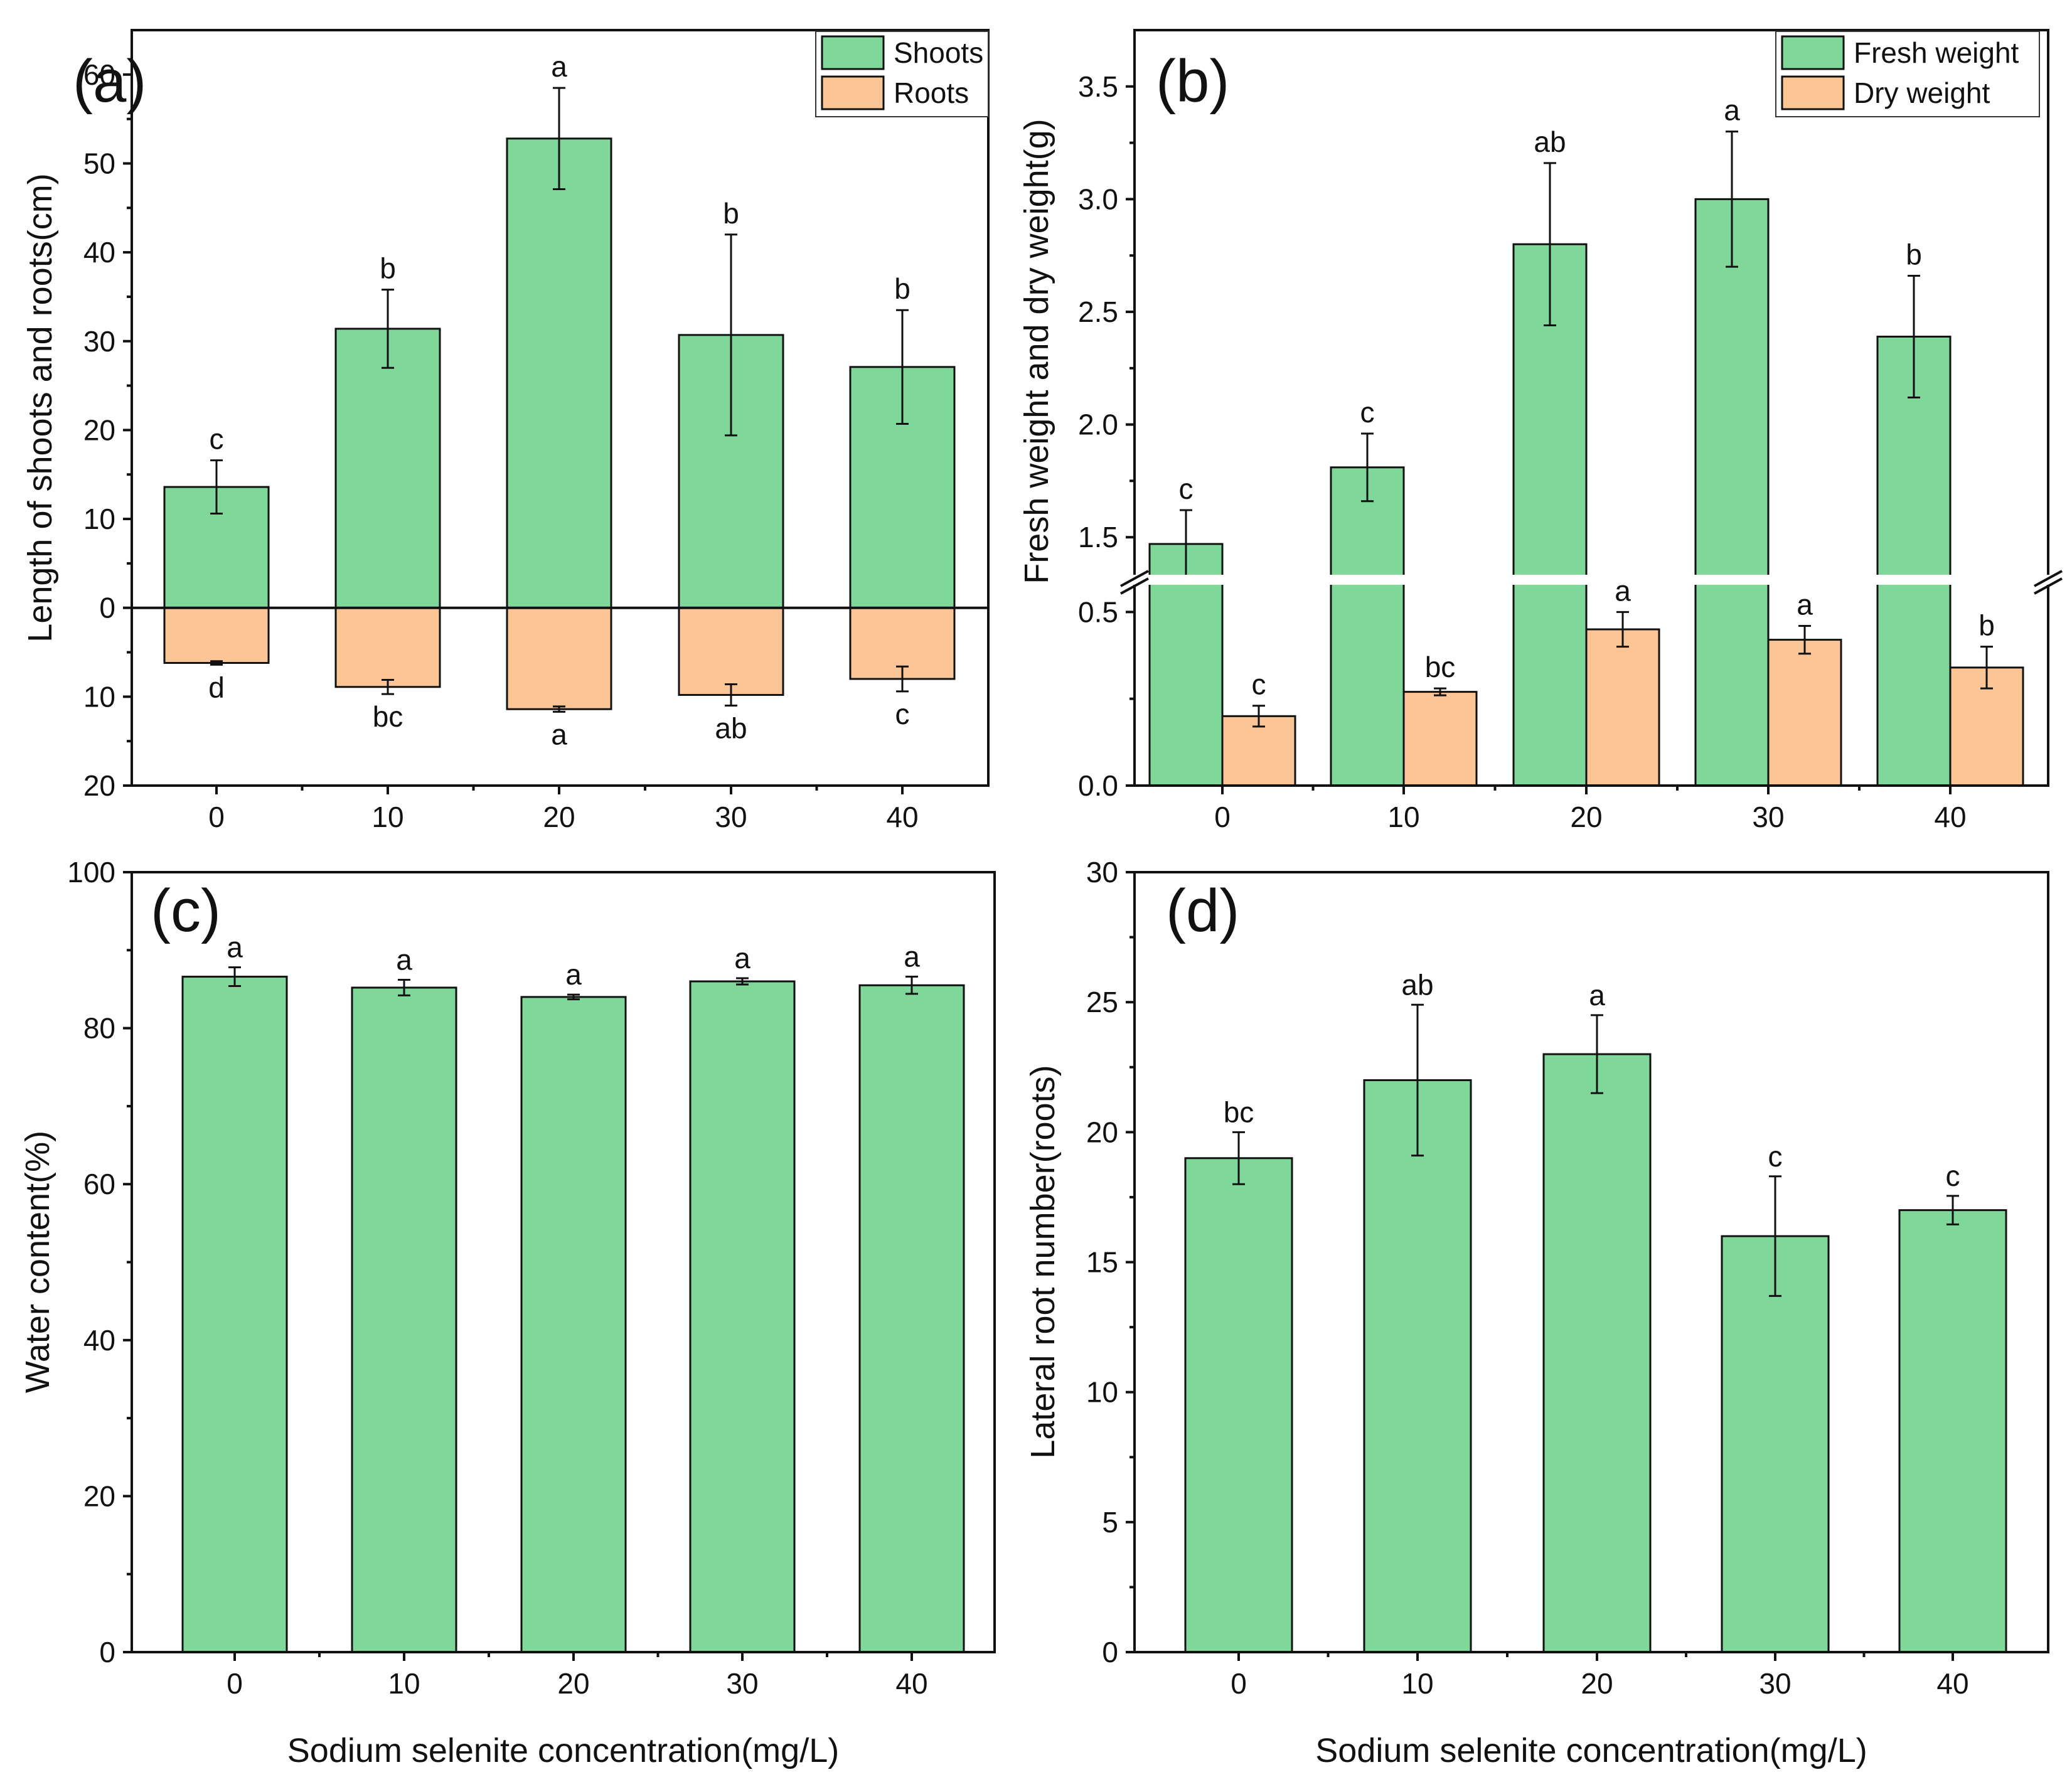 The width and height of the screenshot is (2072, 1782). What do you see at coordinates (1098, 199) in the screenshot?
I see `y-tick-label: 3.0` at bounding box center [1098, 199].